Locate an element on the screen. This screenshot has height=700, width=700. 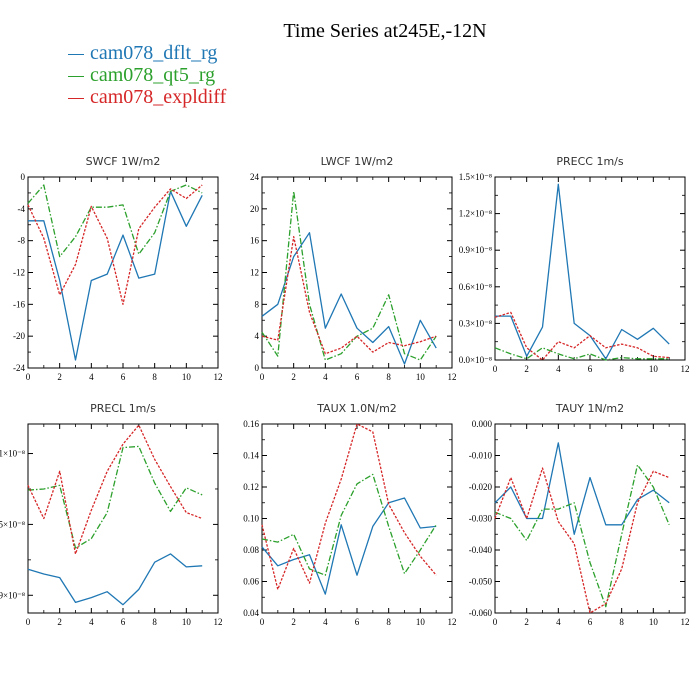
x-tick-label-0-4: 8 is located at coordinates (154, 377).